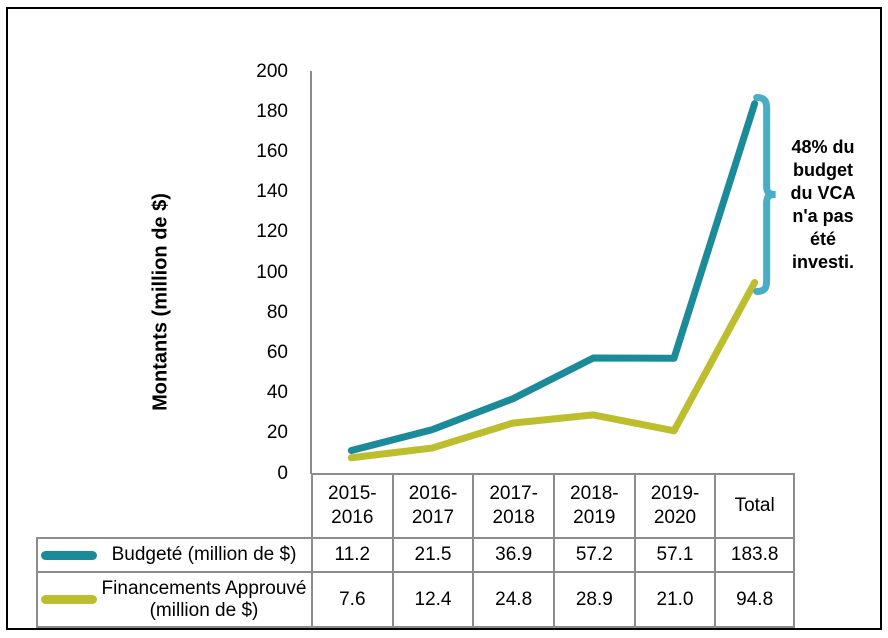 This screenshot has width=888, height=638. What do you see at coordinates (593, 599) in the screenshot?
I see `table-cell: 28.9` at bounding box center [593, 599].